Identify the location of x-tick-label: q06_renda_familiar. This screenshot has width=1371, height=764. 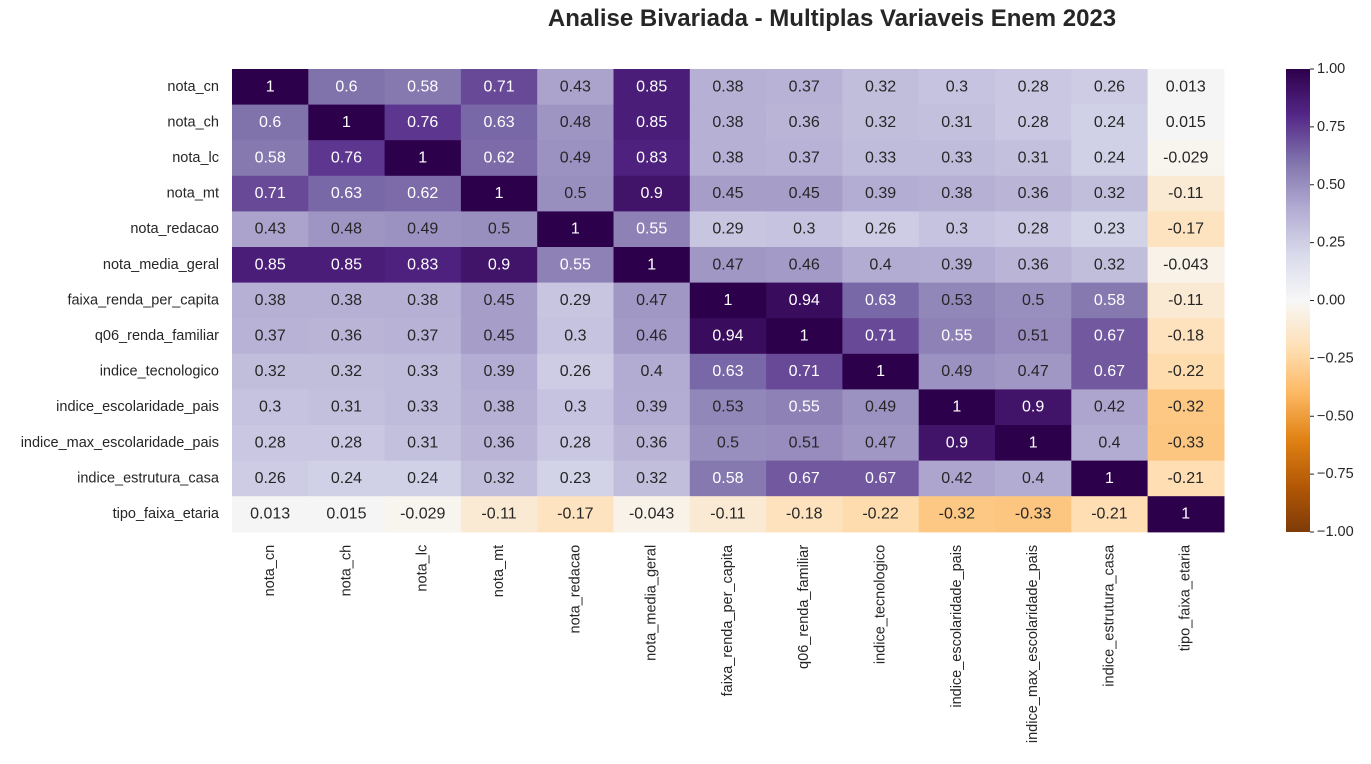
(804, 607).